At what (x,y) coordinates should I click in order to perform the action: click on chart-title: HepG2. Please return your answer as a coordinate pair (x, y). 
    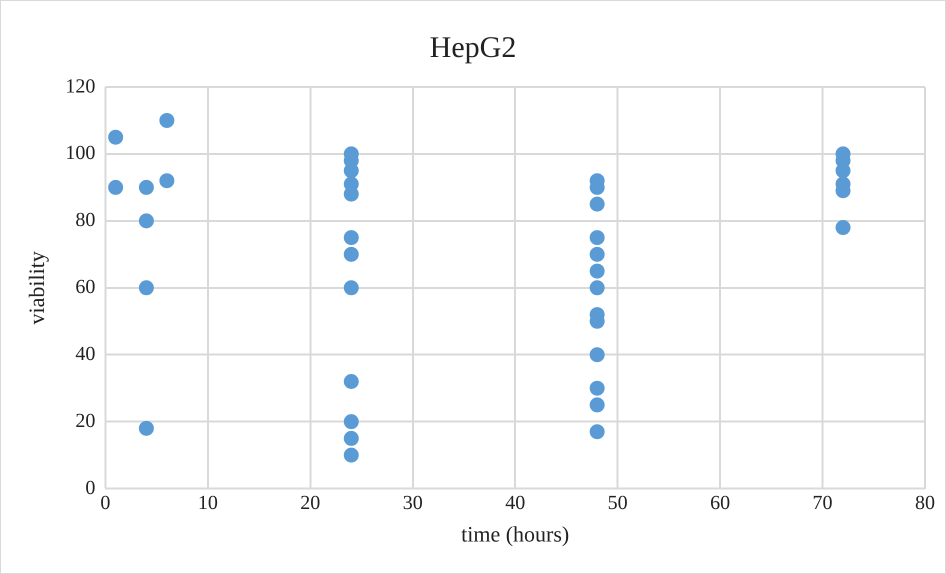
    Looking at the image, I should click on (473, 47).